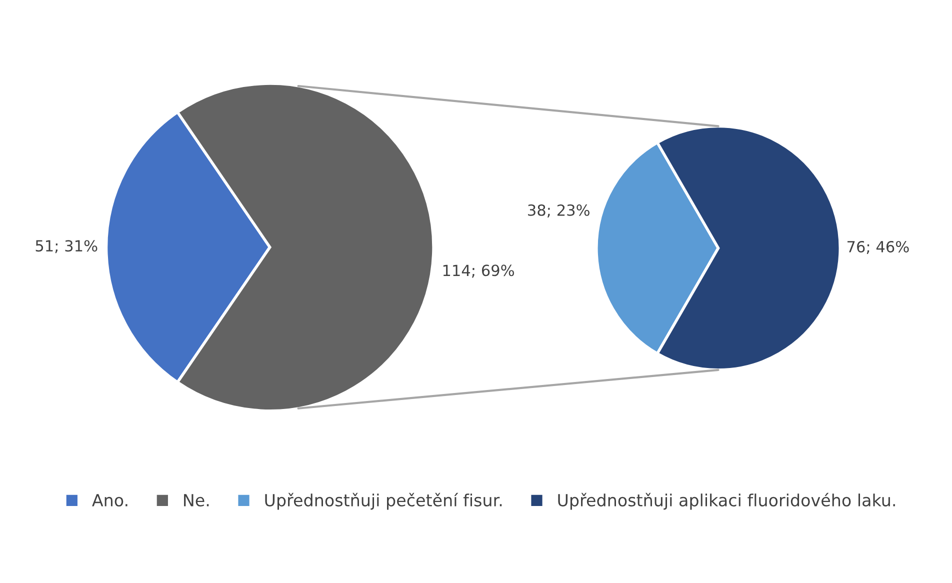 This screenshot has width=952, height=583. I want to click on legend-label: Ano., so click(110, 500).